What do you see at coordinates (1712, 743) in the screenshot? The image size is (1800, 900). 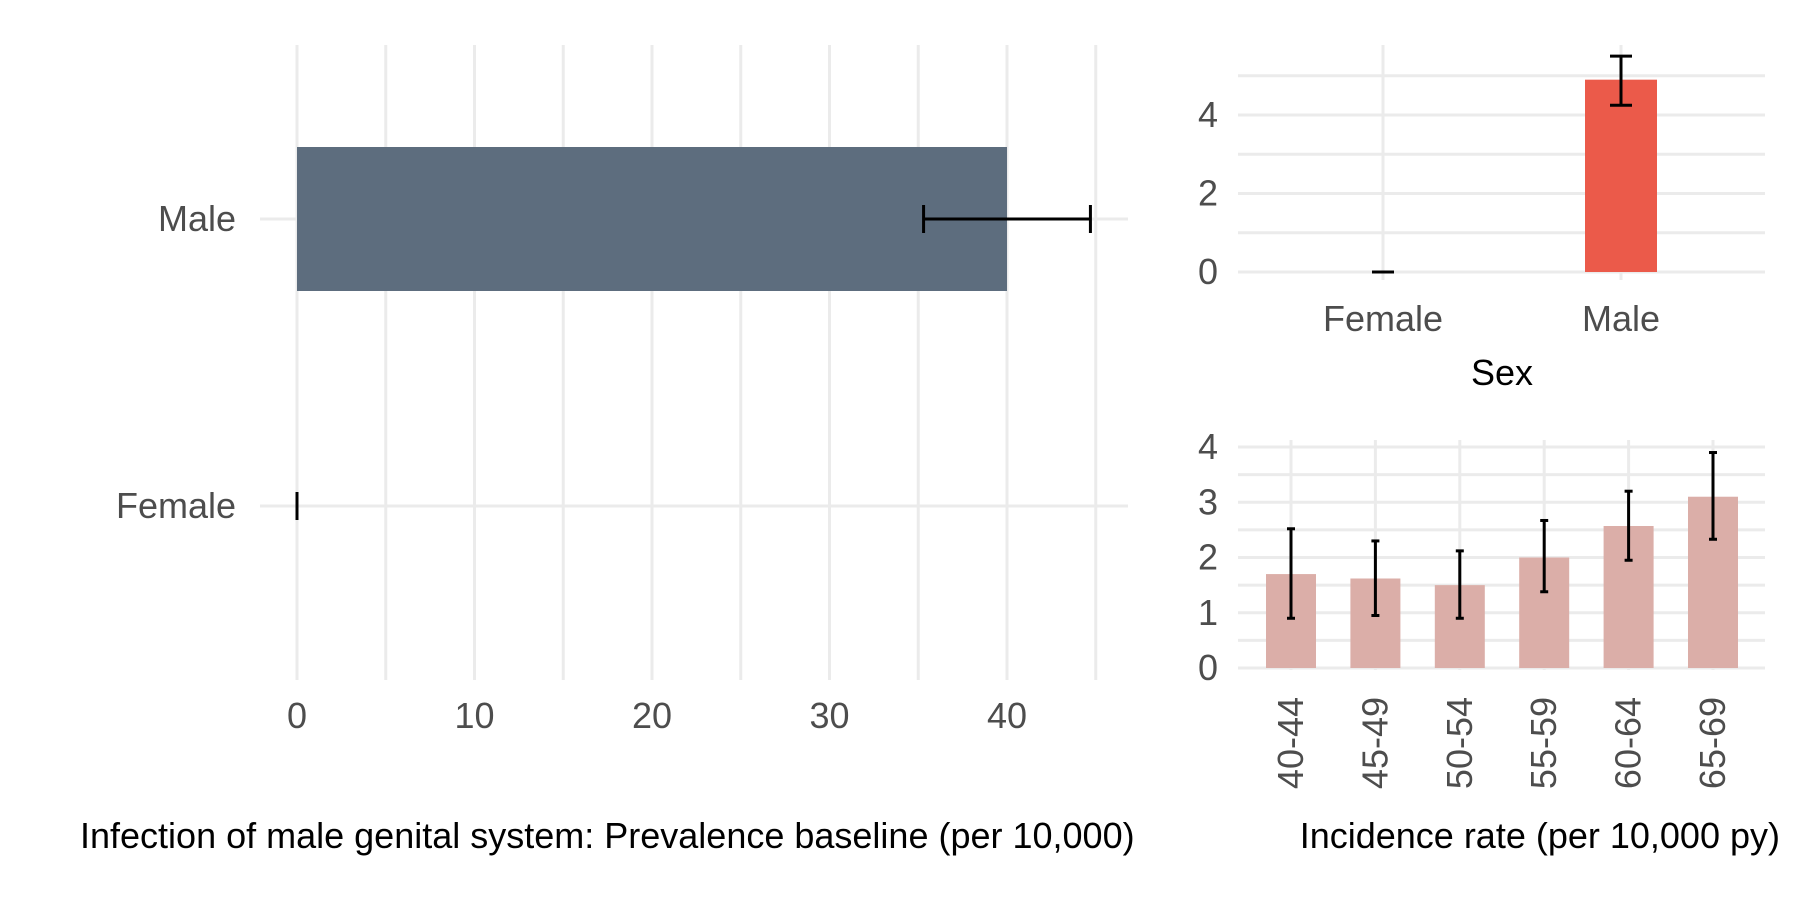 I see `x-tick-label: 65-69` at bounding box center [1712, 743].